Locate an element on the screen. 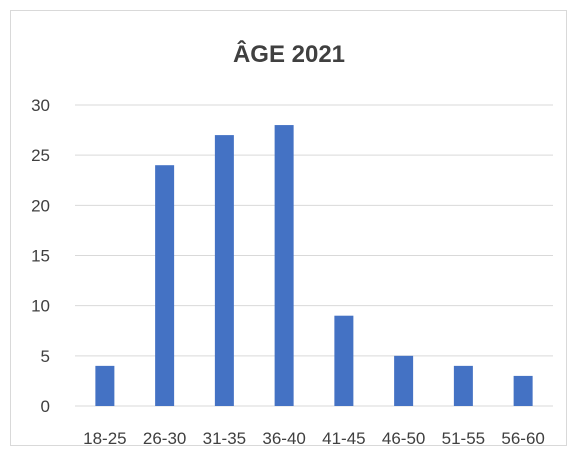 This screenshot has width=577, height=456. x-tick-label: 41-45 is located at coordinates (343, 438).